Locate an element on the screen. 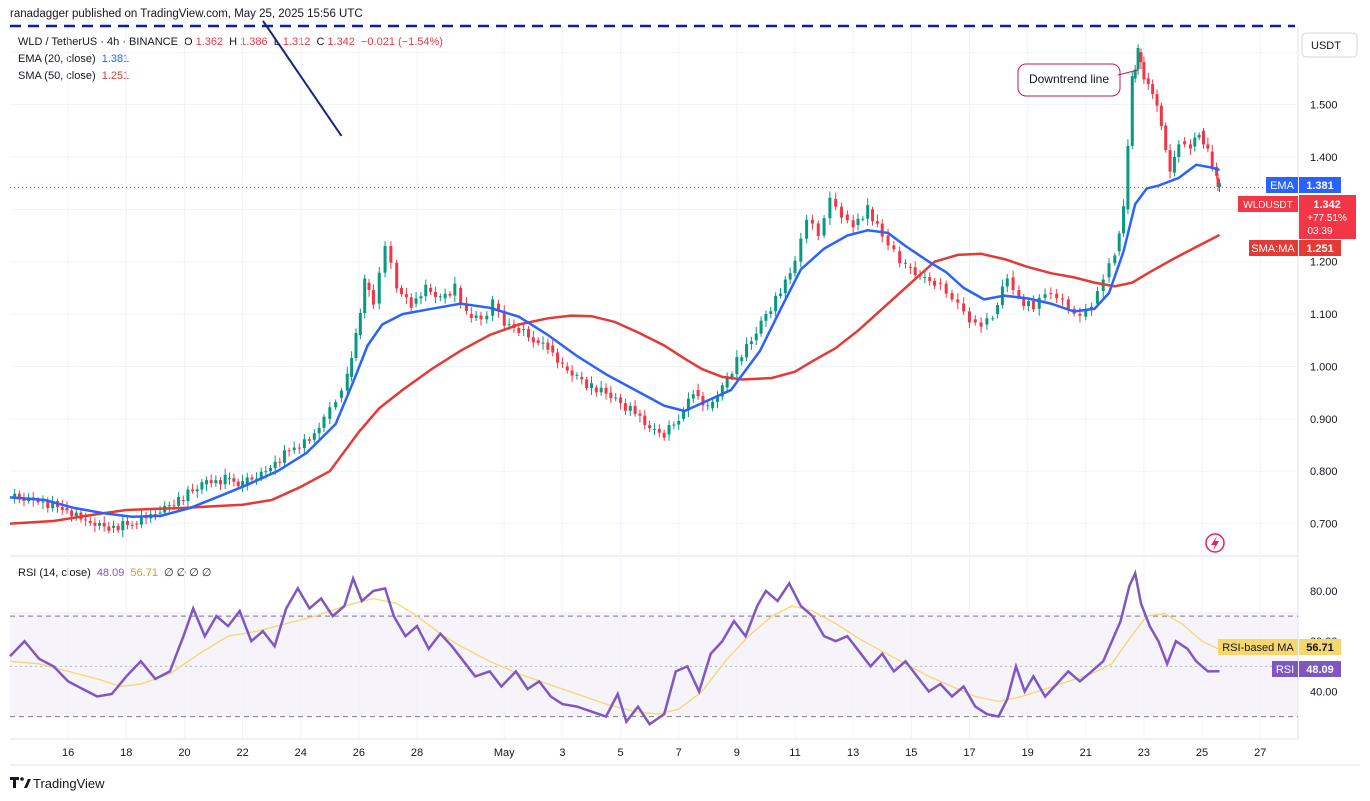  svg-text: 1.251 is located at coordinates (1320, 249).